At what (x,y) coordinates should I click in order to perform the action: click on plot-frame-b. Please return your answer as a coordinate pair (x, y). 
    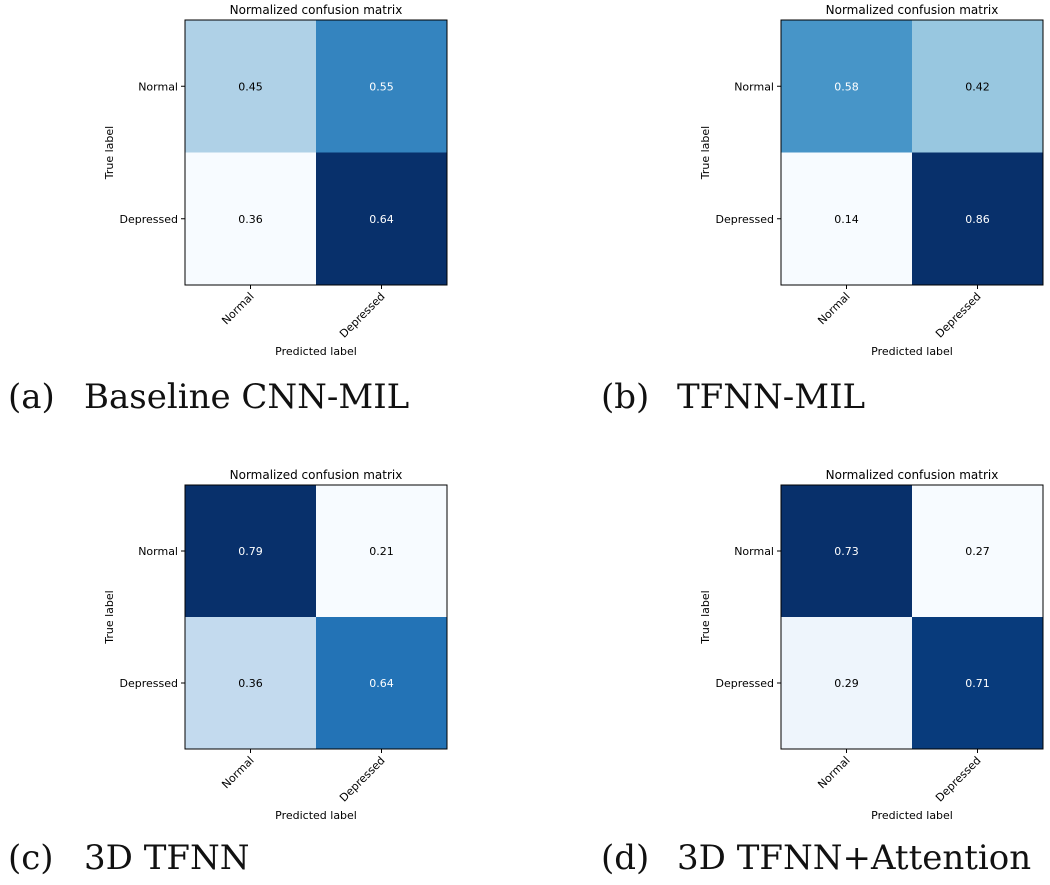
    Looking at the image, I should click on (912, 152).